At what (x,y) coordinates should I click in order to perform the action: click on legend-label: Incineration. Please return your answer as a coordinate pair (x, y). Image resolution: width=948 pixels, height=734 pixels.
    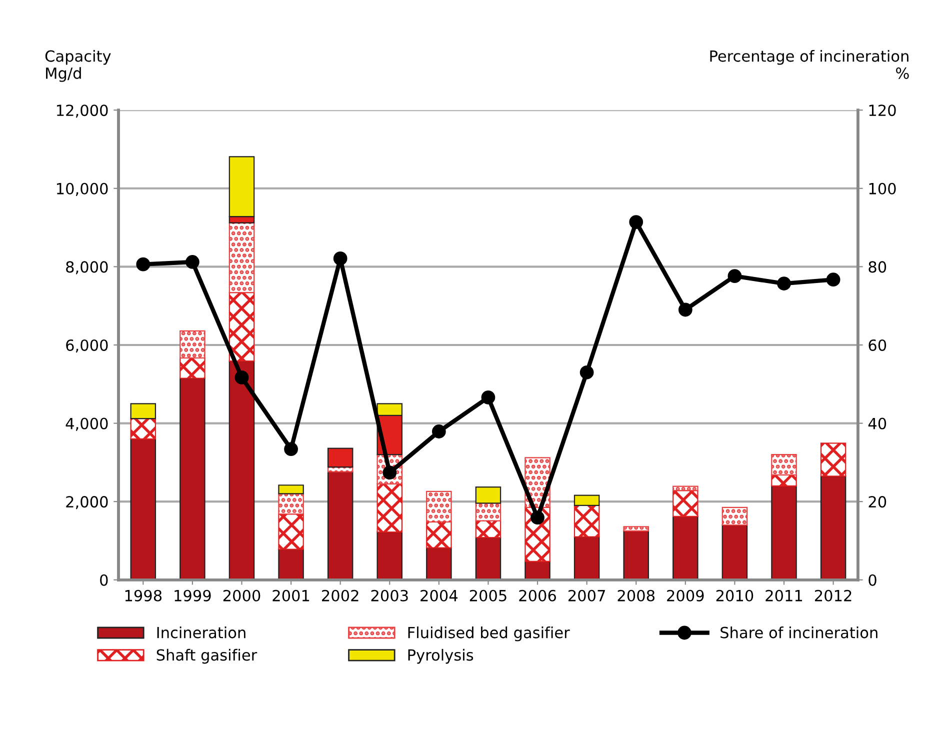
    Looking at the image, I should click on (201, 632).